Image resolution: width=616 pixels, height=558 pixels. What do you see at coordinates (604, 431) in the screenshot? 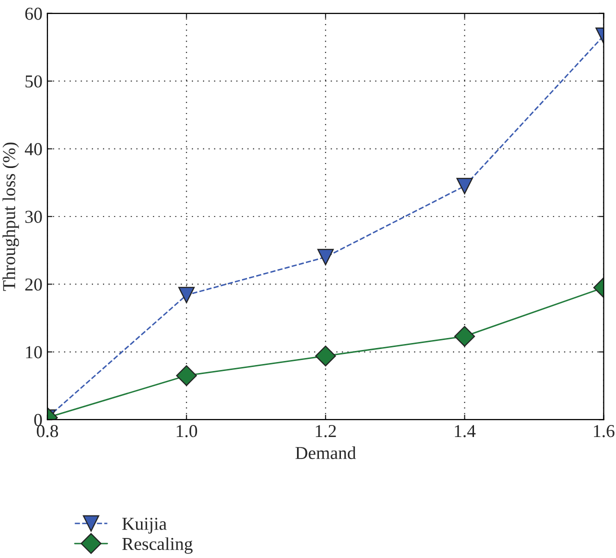
I see `x-tick-label: 1.6` at bounding box center [604, 431].